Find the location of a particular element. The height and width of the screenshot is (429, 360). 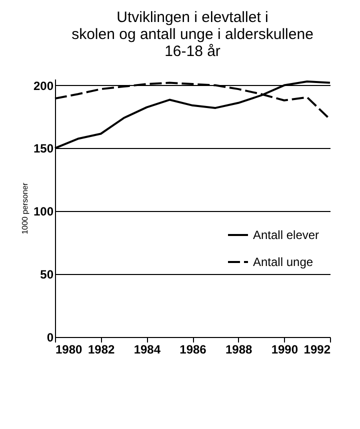

x-tick-label: 1986 is located at coordinates (193, 349).